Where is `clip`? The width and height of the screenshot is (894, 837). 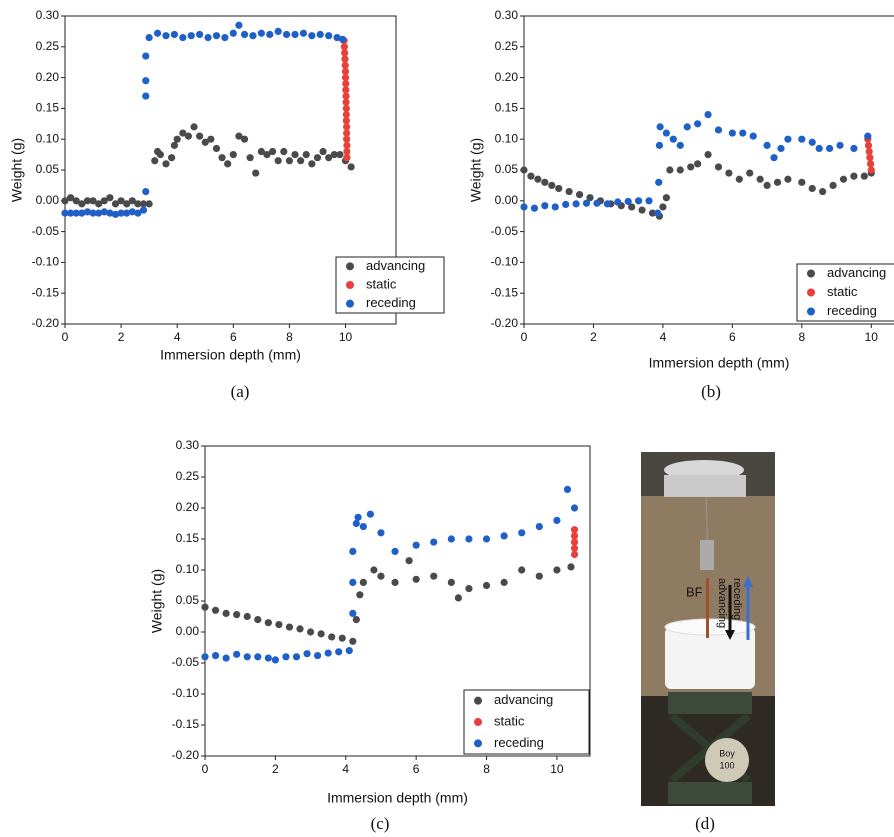
clip is located at coordinates (707, 555).